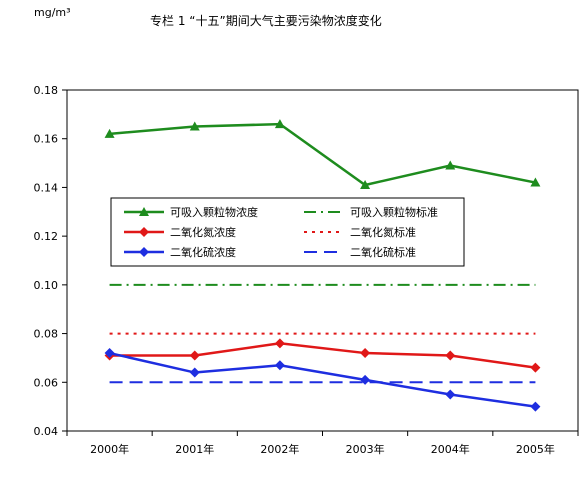 This screenshot has height=480, width=587. Describe the element at coordinates (203, 252) in the screenshot. I see `legend-label: 二氧化硫浓度` at that location.